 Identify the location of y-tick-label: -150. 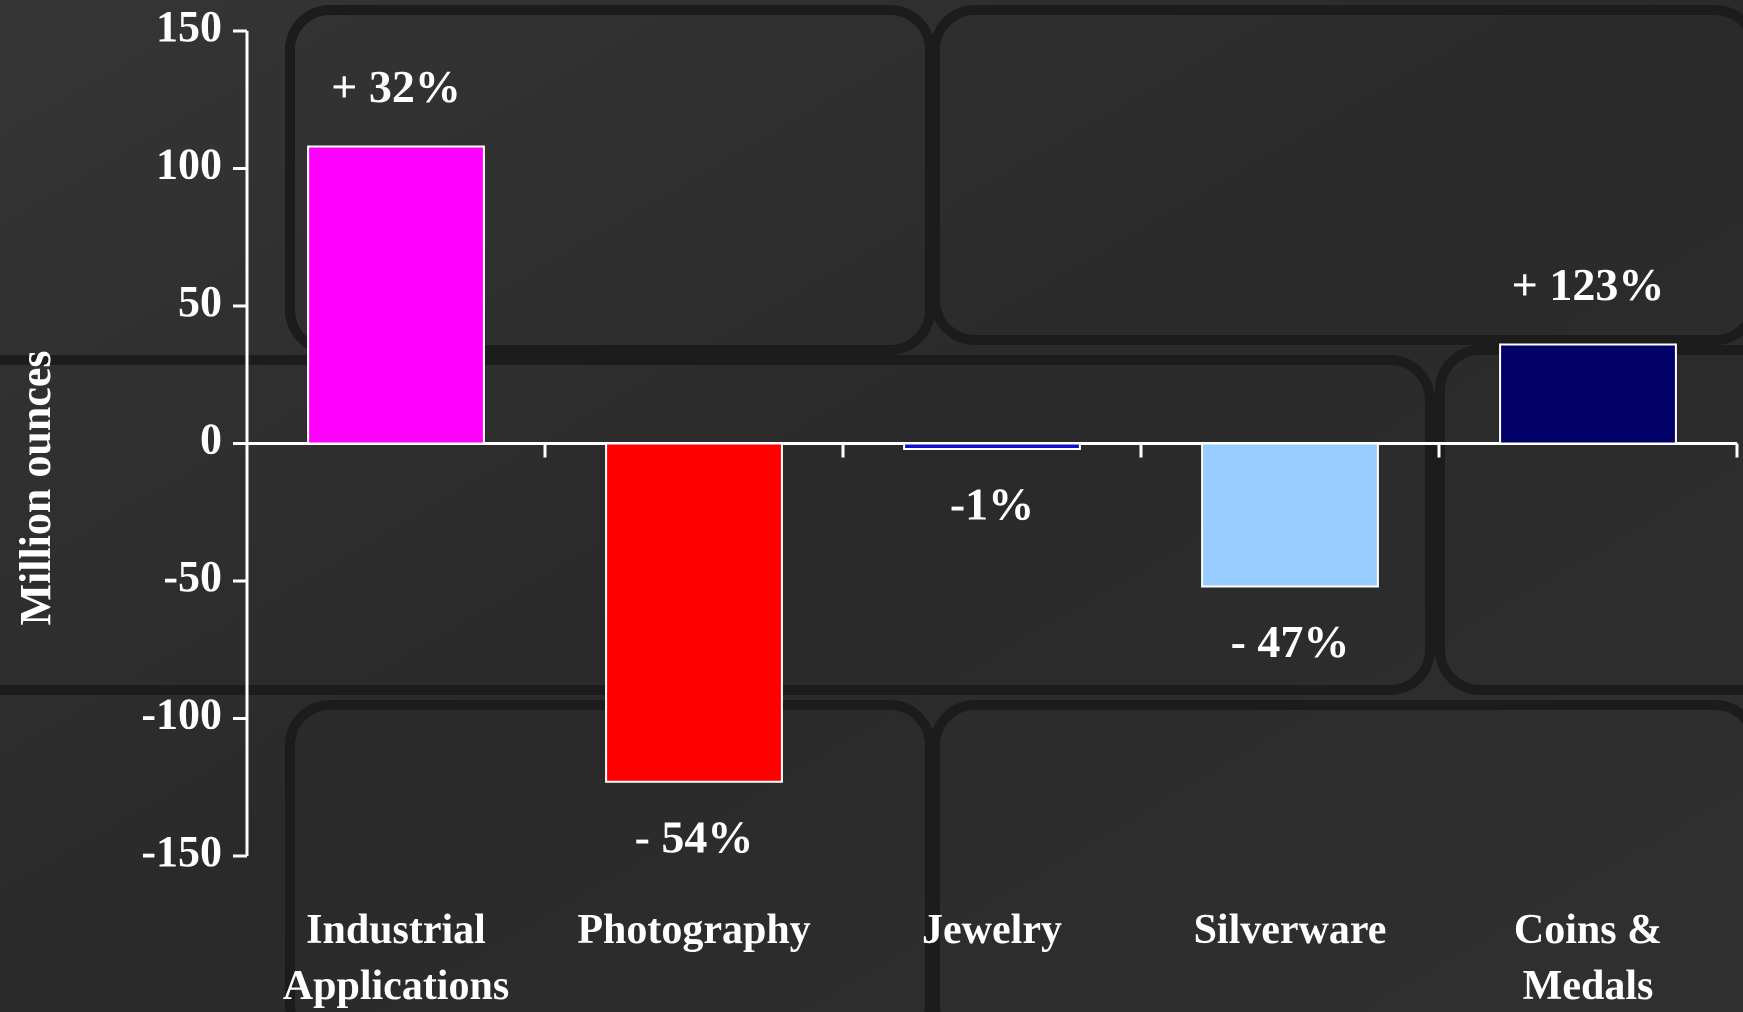
(181, 851).